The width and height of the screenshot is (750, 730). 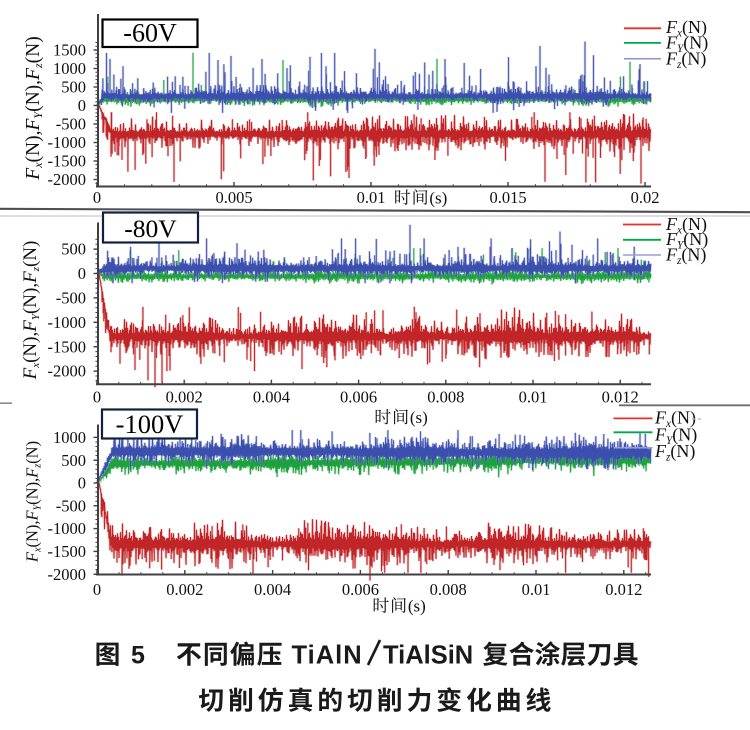 I want to click on svg-text: 1500, so click(x=69, y=50).